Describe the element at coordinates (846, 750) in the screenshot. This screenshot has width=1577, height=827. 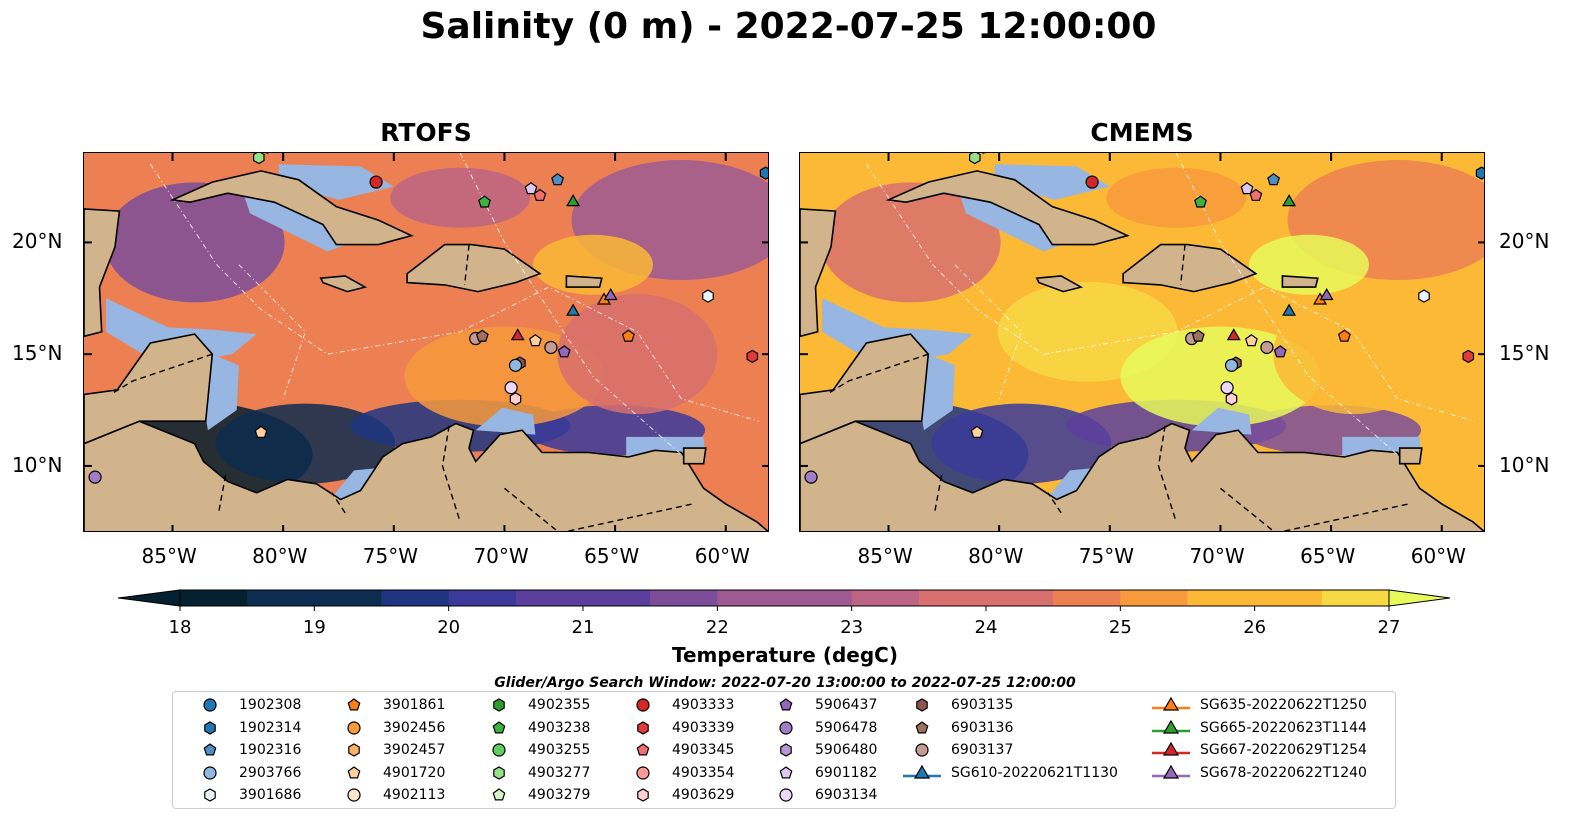
I see `legend-label: 5906480` at that location.